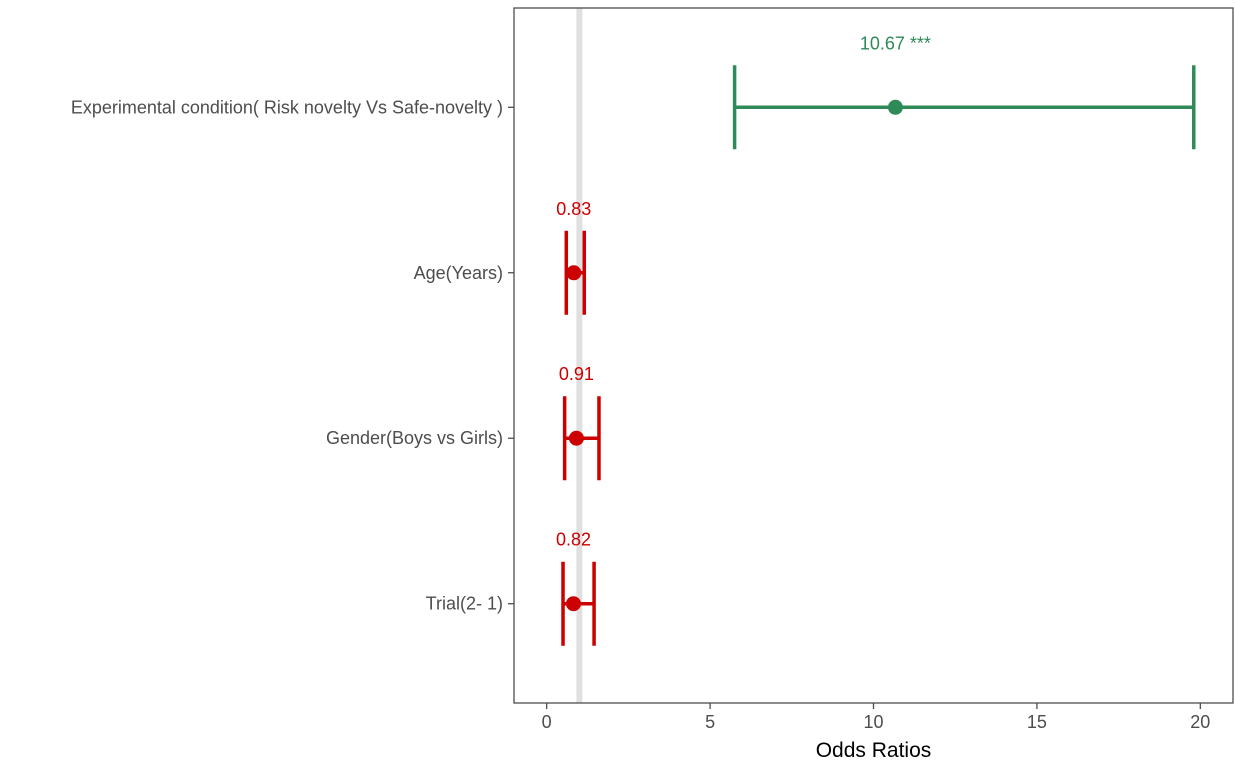  What do you see at coordinates (502, 257) in the screenshot?
I see `forest-row: 0.83 Age(Years)` at bounding box center [502, 257].